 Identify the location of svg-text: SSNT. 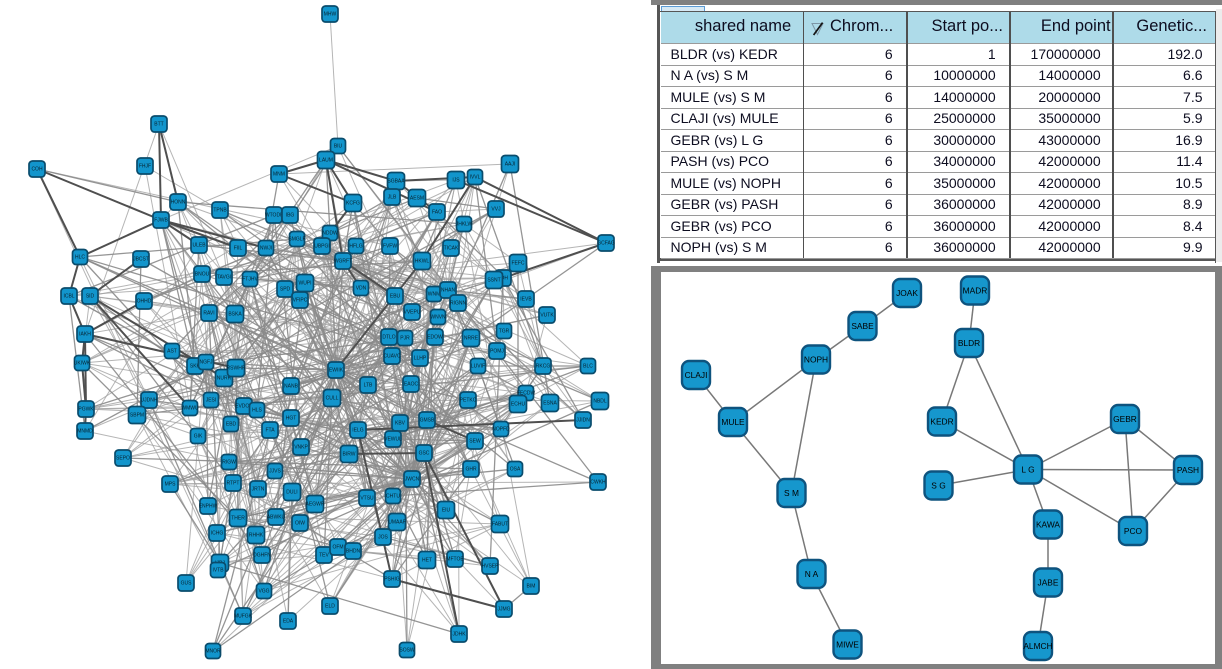
(493, 281).